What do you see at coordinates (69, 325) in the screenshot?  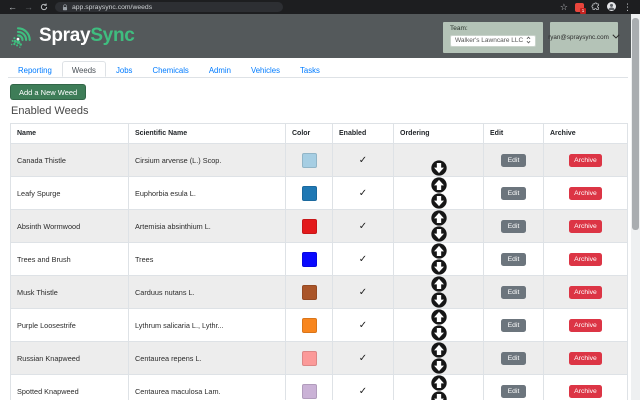 I see `weed-name: Purple Loosestrife` at bounding box center [69, 325].